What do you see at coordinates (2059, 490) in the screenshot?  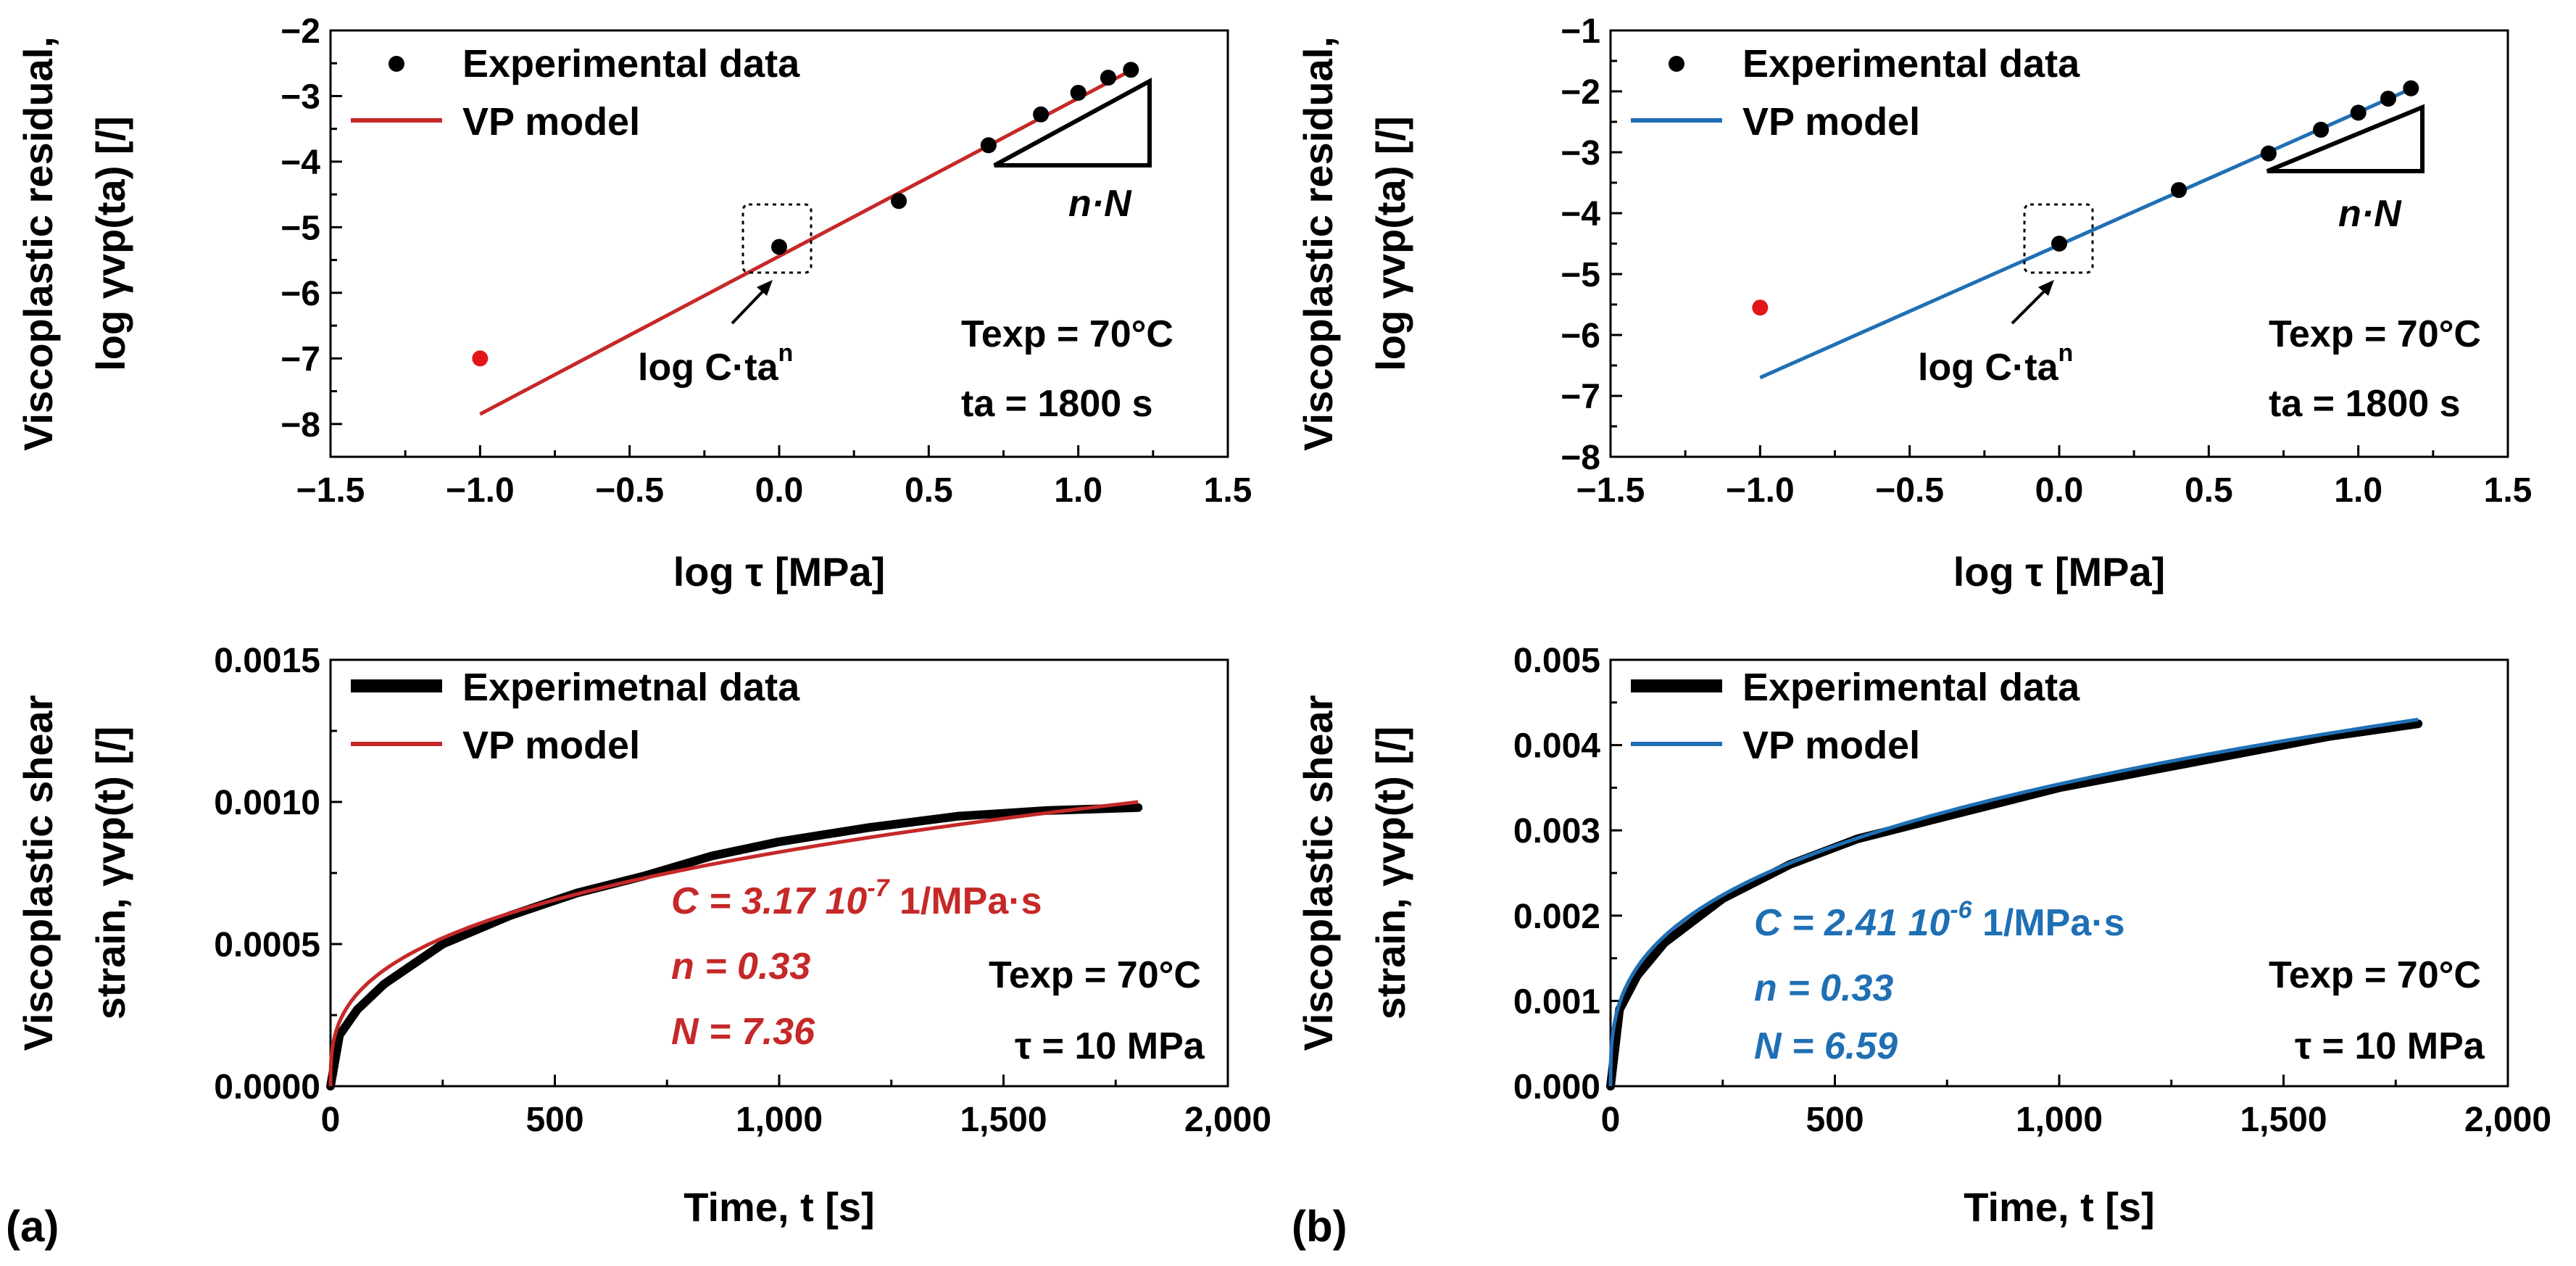 I see `x-tick-label: 0.0` at bounding box center [2059, 490].